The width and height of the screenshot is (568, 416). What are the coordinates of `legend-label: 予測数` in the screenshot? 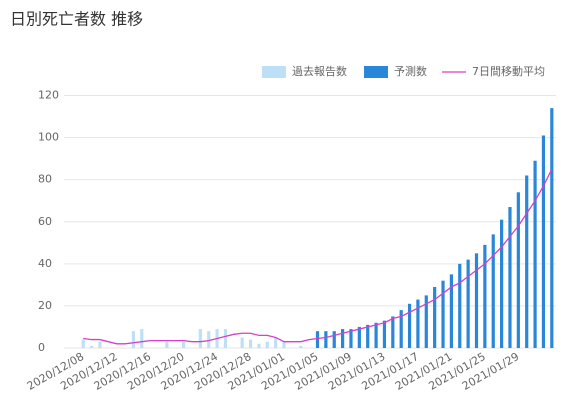 It's located at (410, 71).